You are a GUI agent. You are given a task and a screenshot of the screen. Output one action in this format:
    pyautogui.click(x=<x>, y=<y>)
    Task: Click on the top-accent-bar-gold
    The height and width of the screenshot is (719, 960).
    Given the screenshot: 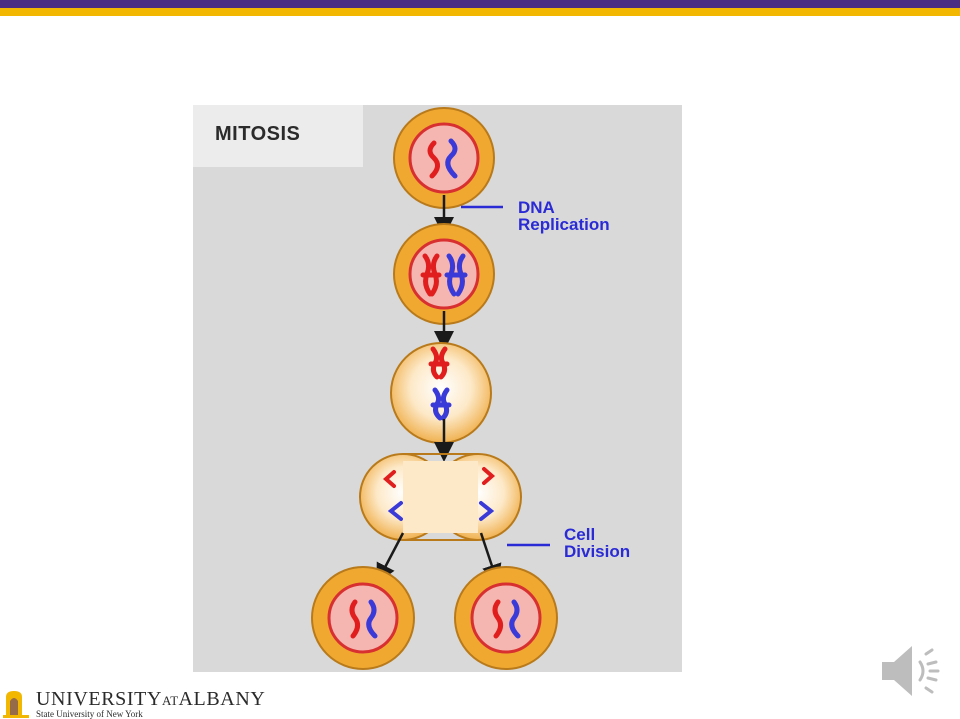 What is the action you would take?
    pyautogui.click(x=480, y=12)
    